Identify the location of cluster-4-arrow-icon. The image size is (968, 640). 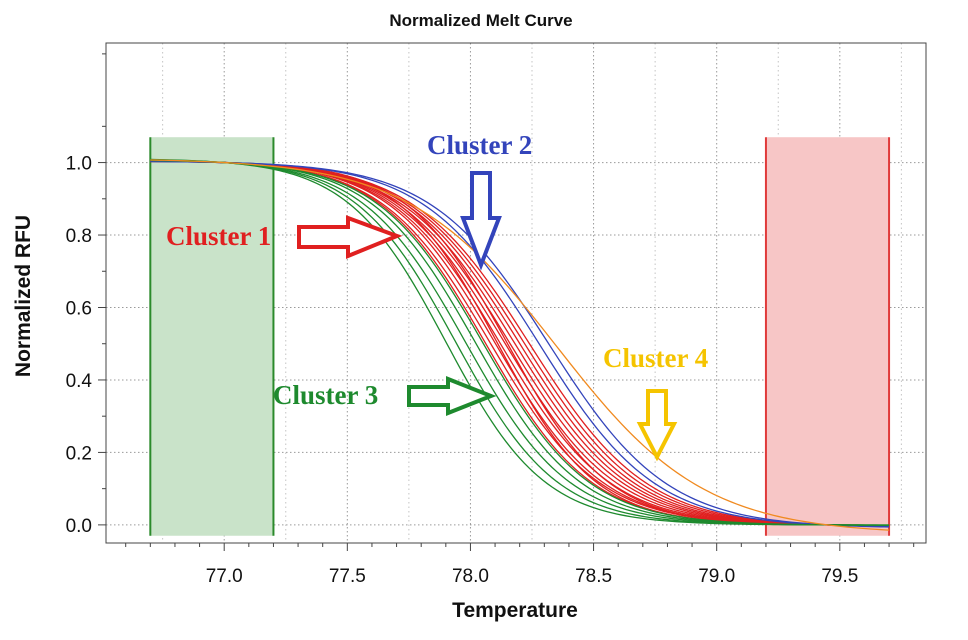
(657, 425).